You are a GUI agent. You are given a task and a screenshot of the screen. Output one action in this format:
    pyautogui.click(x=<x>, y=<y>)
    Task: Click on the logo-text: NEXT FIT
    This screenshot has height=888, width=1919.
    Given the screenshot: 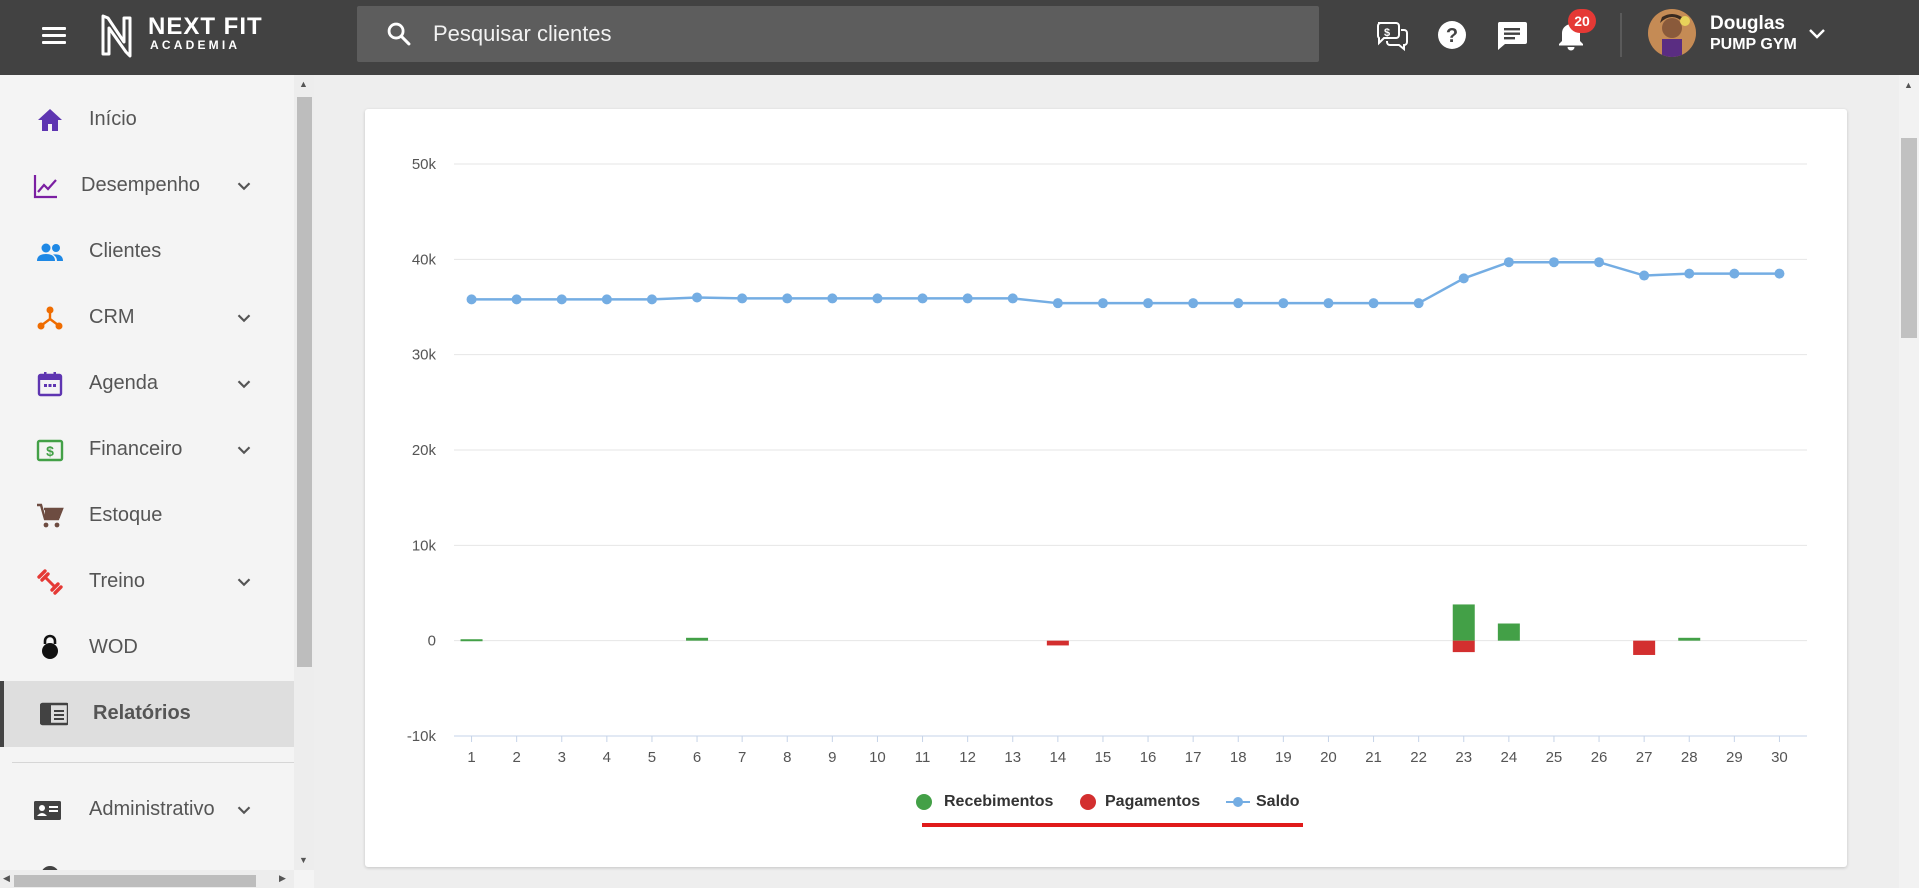 What is the action you would take?
    pyautogui.click(x=205, y=26)
    